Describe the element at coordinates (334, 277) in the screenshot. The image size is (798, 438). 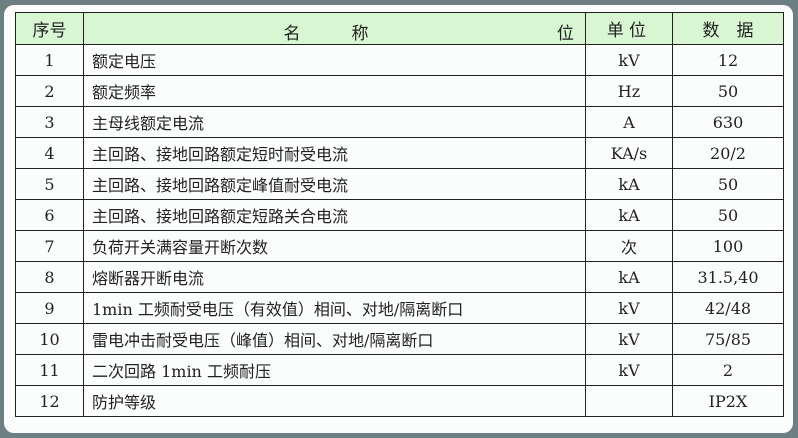
I see `cell-name: 熔断器开断电流` at that location.